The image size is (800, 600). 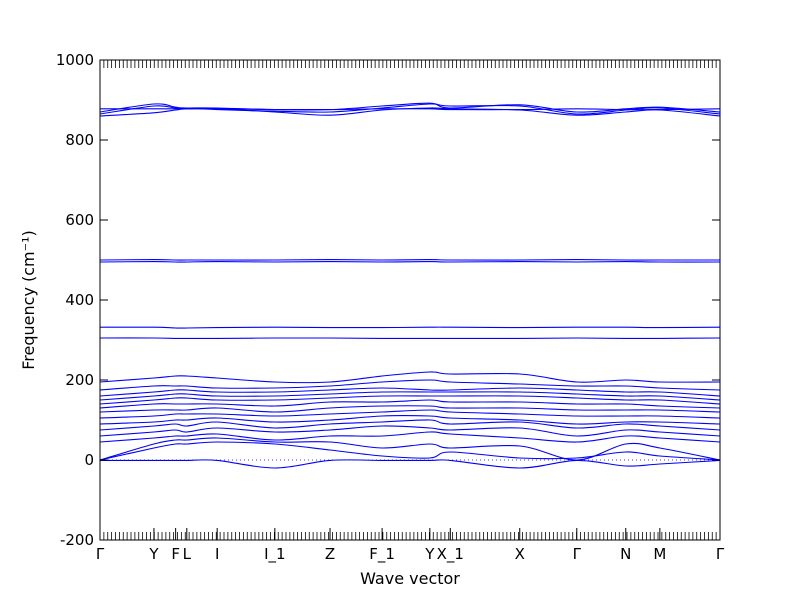 I want to click on k-point-label: F_1, so click(x=382, y=554).